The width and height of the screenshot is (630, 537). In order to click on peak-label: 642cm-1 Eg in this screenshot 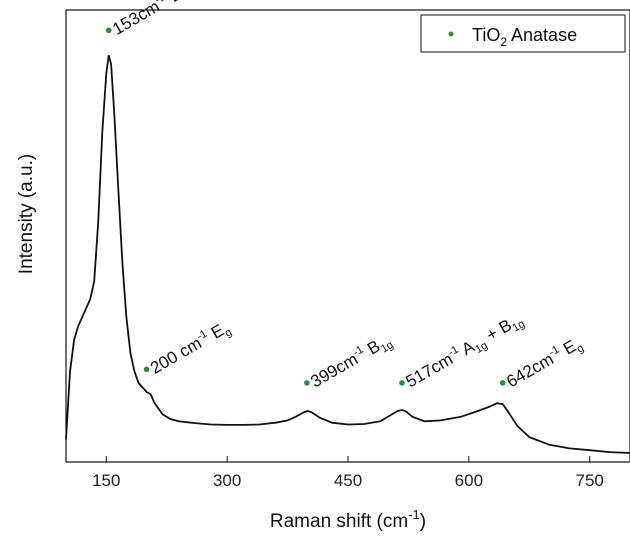, I will do `click(544, 363)`.